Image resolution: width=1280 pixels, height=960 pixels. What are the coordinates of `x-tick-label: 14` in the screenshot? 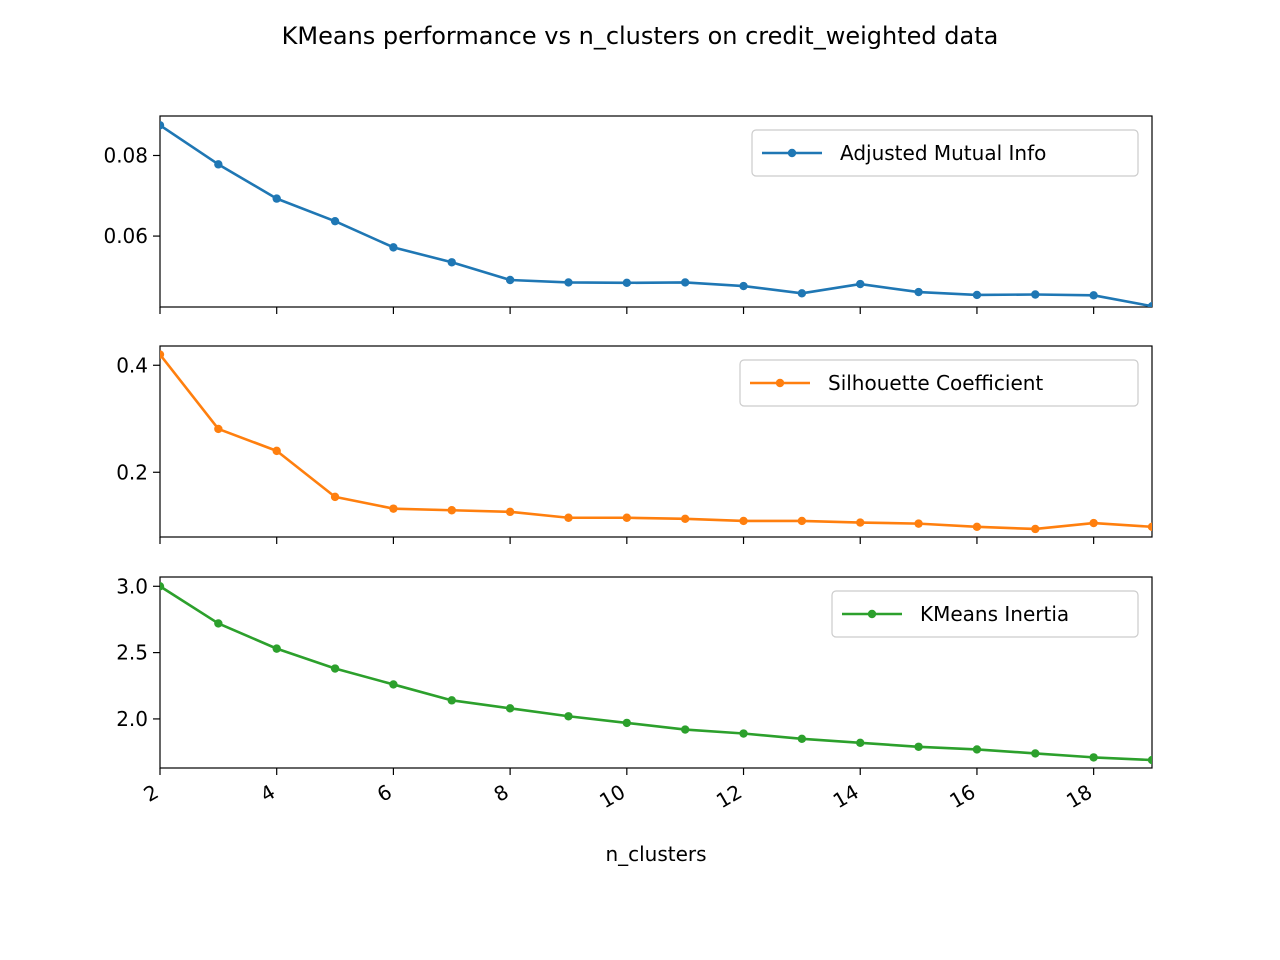 It's located at (846, 797).